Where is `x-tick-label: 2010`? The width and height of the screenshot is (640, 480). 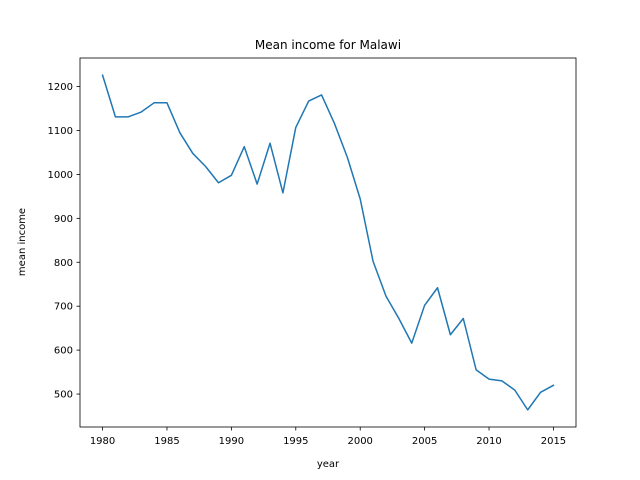
x-tick-label: 2010 is located at coordinates (488, 441).